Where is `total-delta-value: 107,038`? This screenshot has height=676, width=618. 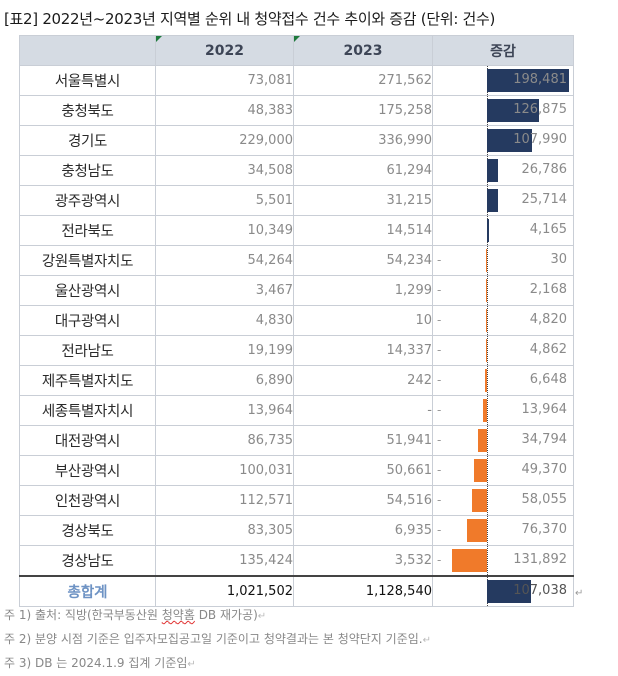 total-delta-value: 107,038 is located at coordinates (540, 590).